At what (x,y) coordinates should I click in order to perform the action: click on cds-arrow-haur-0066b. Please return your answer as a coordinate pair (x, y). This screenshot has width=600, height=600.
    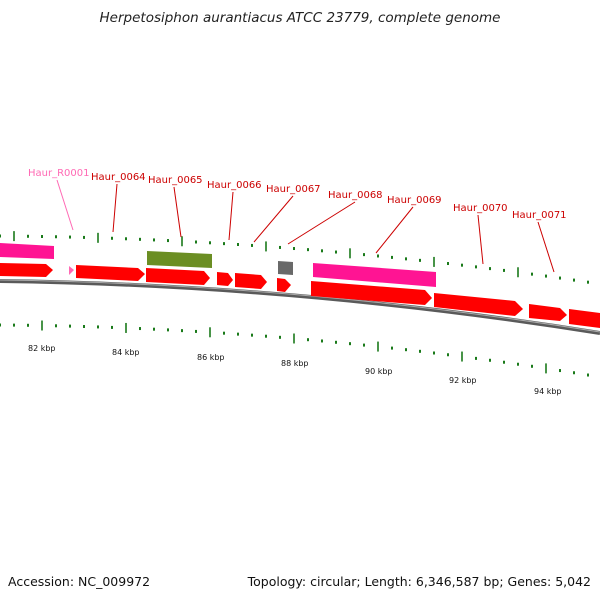
    Looking at the image, I should click on (251, 281).